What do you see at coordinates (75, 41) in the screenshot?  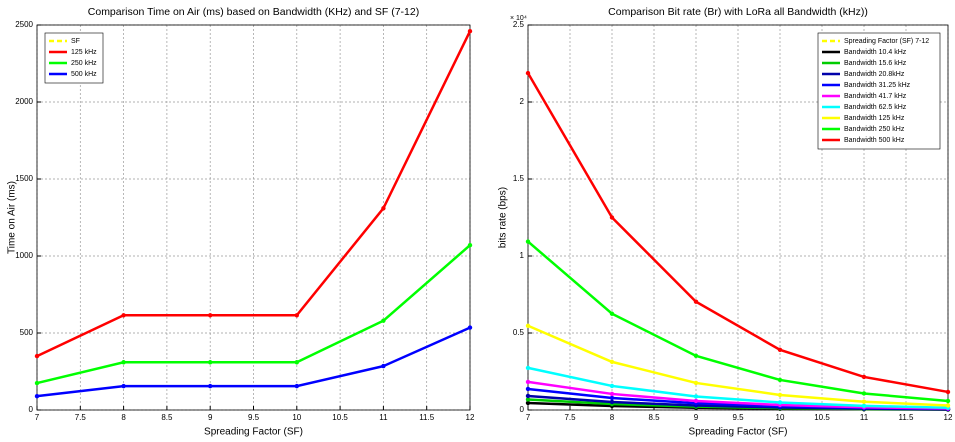 I see `legend-label: SF` at bounding box center [75, 41].